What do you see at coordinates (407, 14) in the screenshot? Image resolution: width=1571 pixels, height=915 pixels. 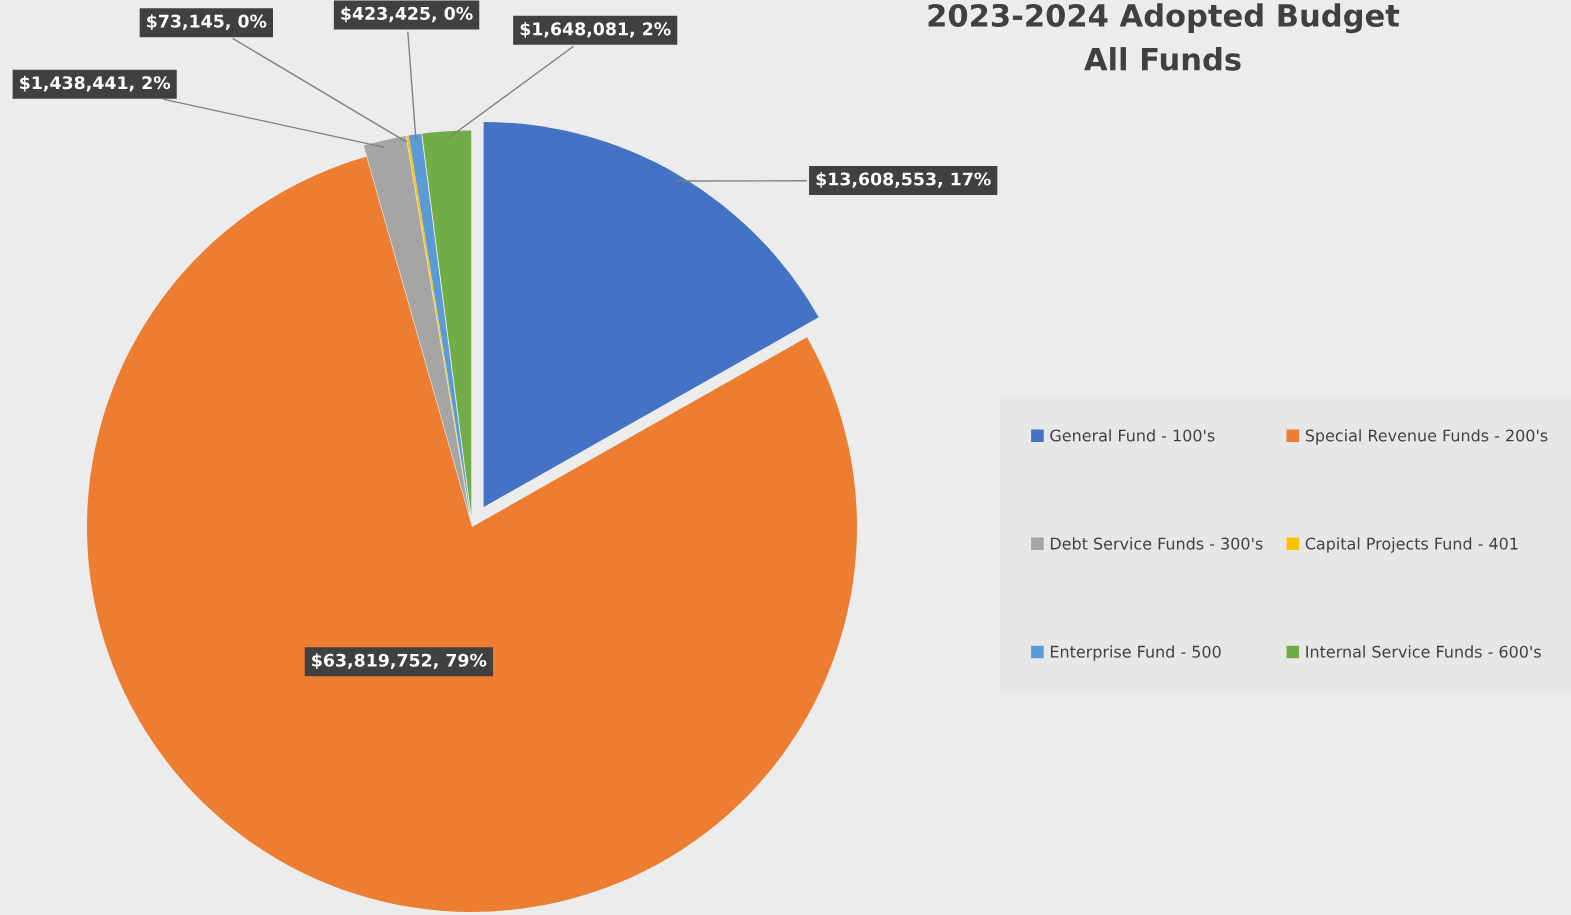 I see `data-label: $423,425, 0%` at bounding box center [407, 14].